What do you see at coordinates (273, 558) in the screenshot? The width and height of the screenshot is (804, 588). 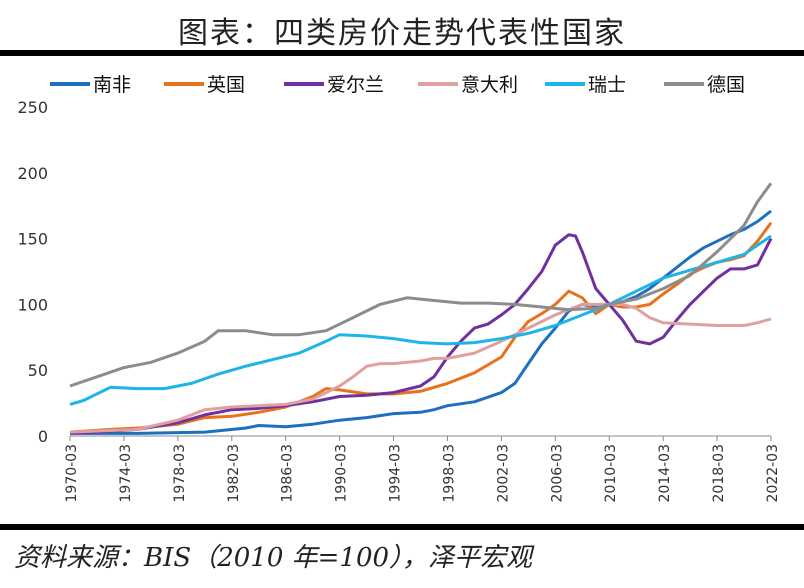 I see `source-note: 资料来源：BIS（2010 年=100），泽平宏观` at bounding box center [273, 558].